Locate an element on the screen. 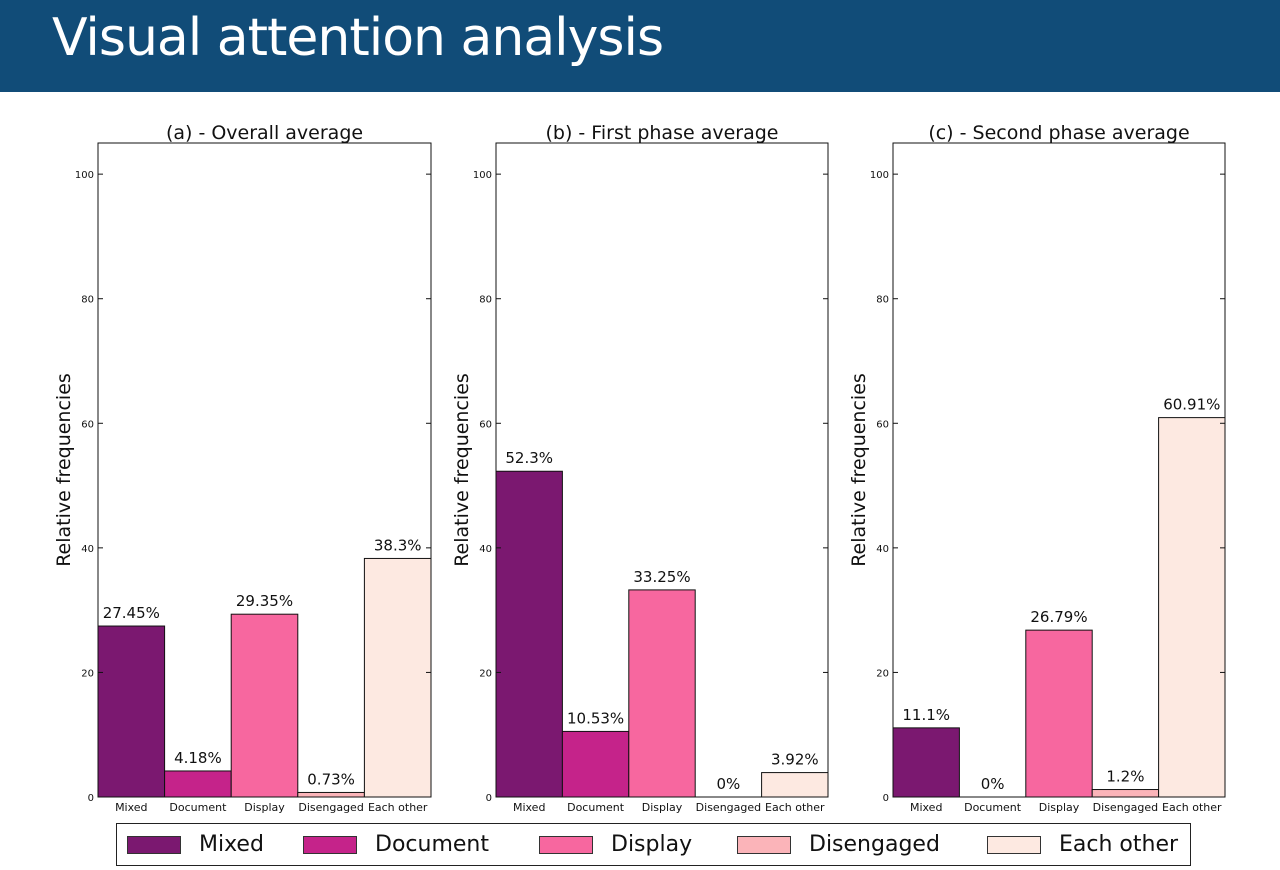  data-label: 4.18% is located at coordinates (198, 758).